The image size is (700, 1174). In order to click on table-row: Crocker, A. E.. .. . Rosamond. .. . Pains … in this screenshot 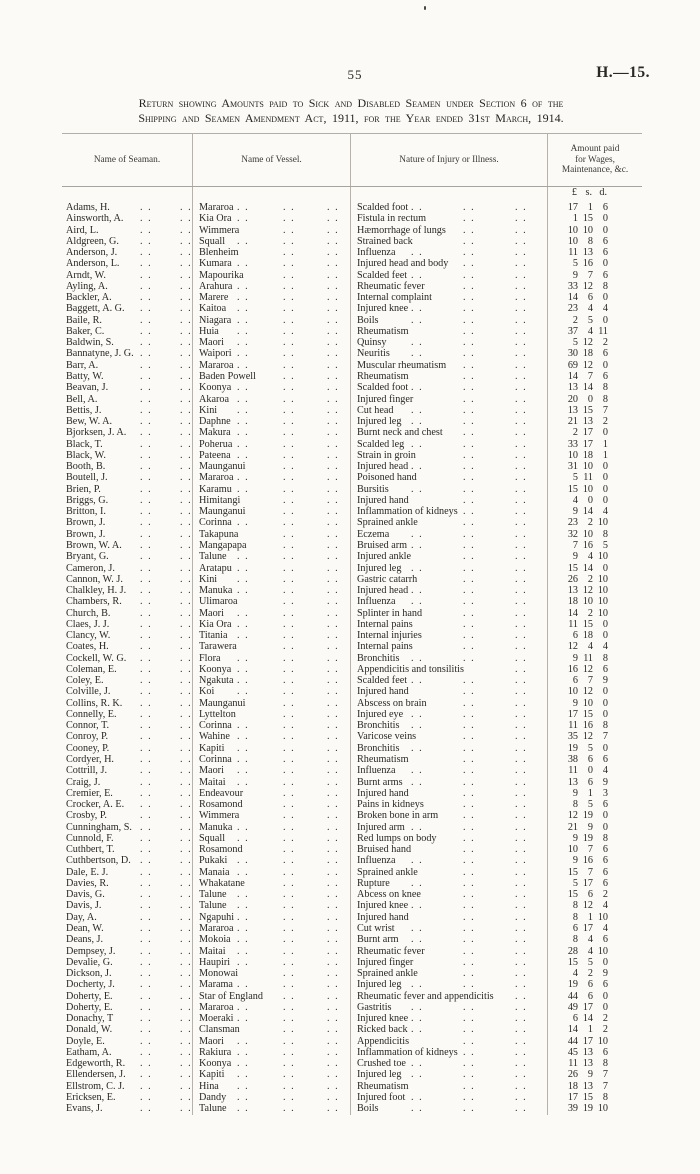, I will do `click(352, 805)`.